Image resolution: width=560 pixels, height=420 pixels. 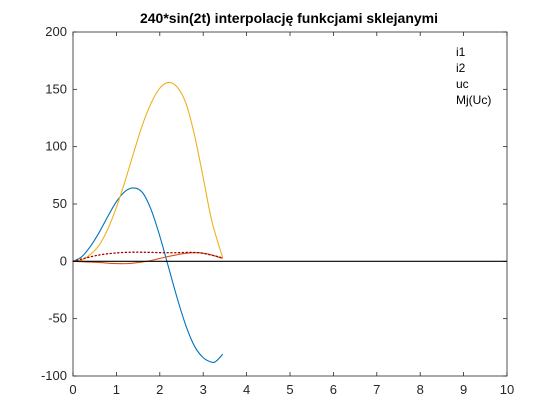 I want to click on y-tick-label: 200, so click(x=56, y=31).